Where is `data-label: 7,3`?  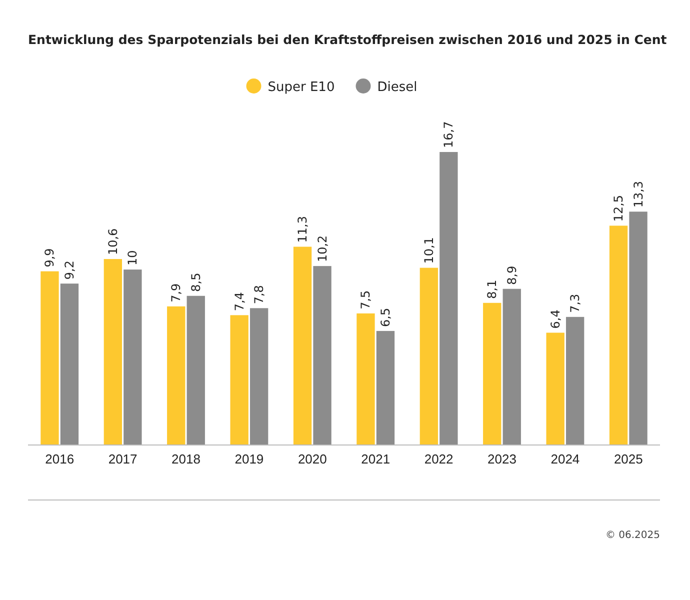
data-label: 7,3 is located at coordinates (575, 303).